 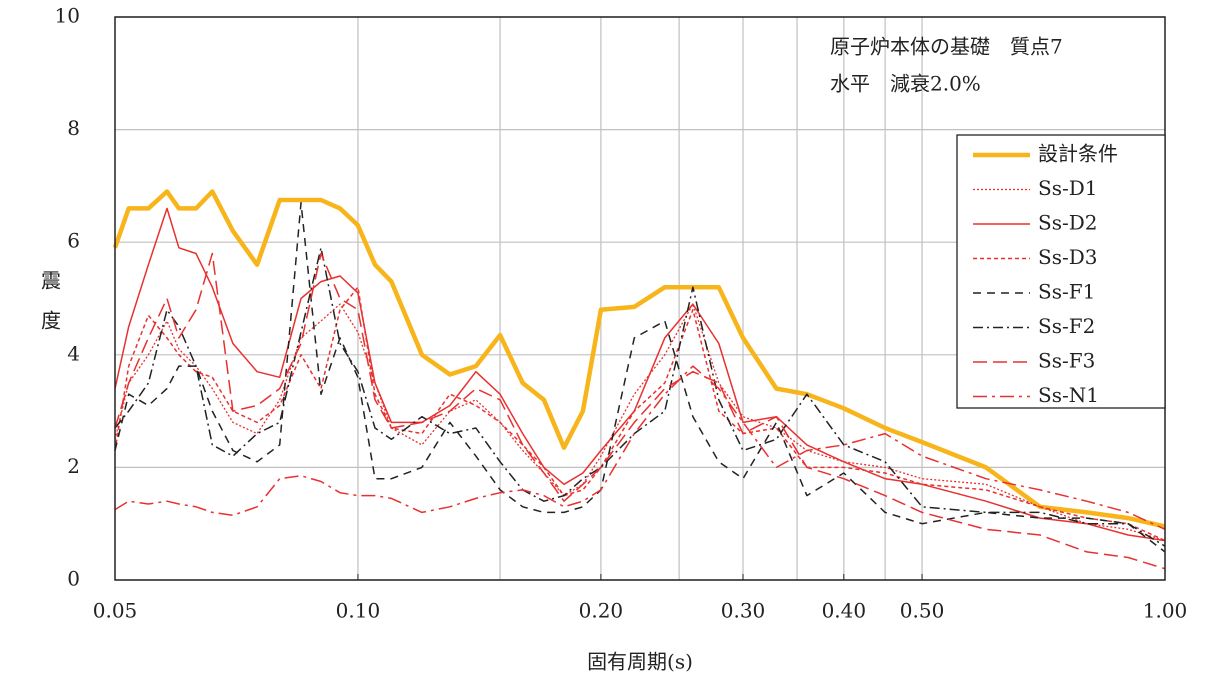 I want to click on legend-label: Ss-F1, so click(x=1066, y=292).